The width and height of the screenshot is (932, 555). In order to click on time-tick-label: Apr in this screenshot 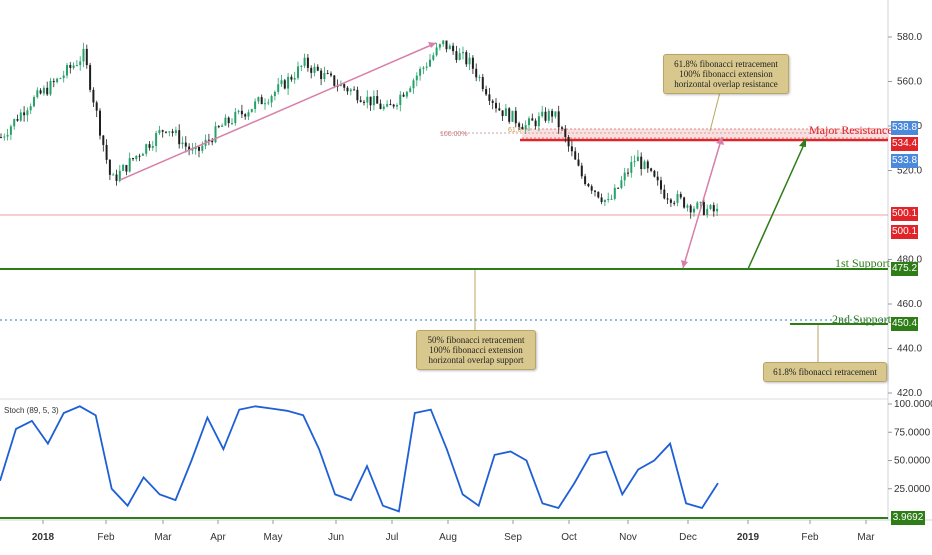, I will do `click(218, 537)`.